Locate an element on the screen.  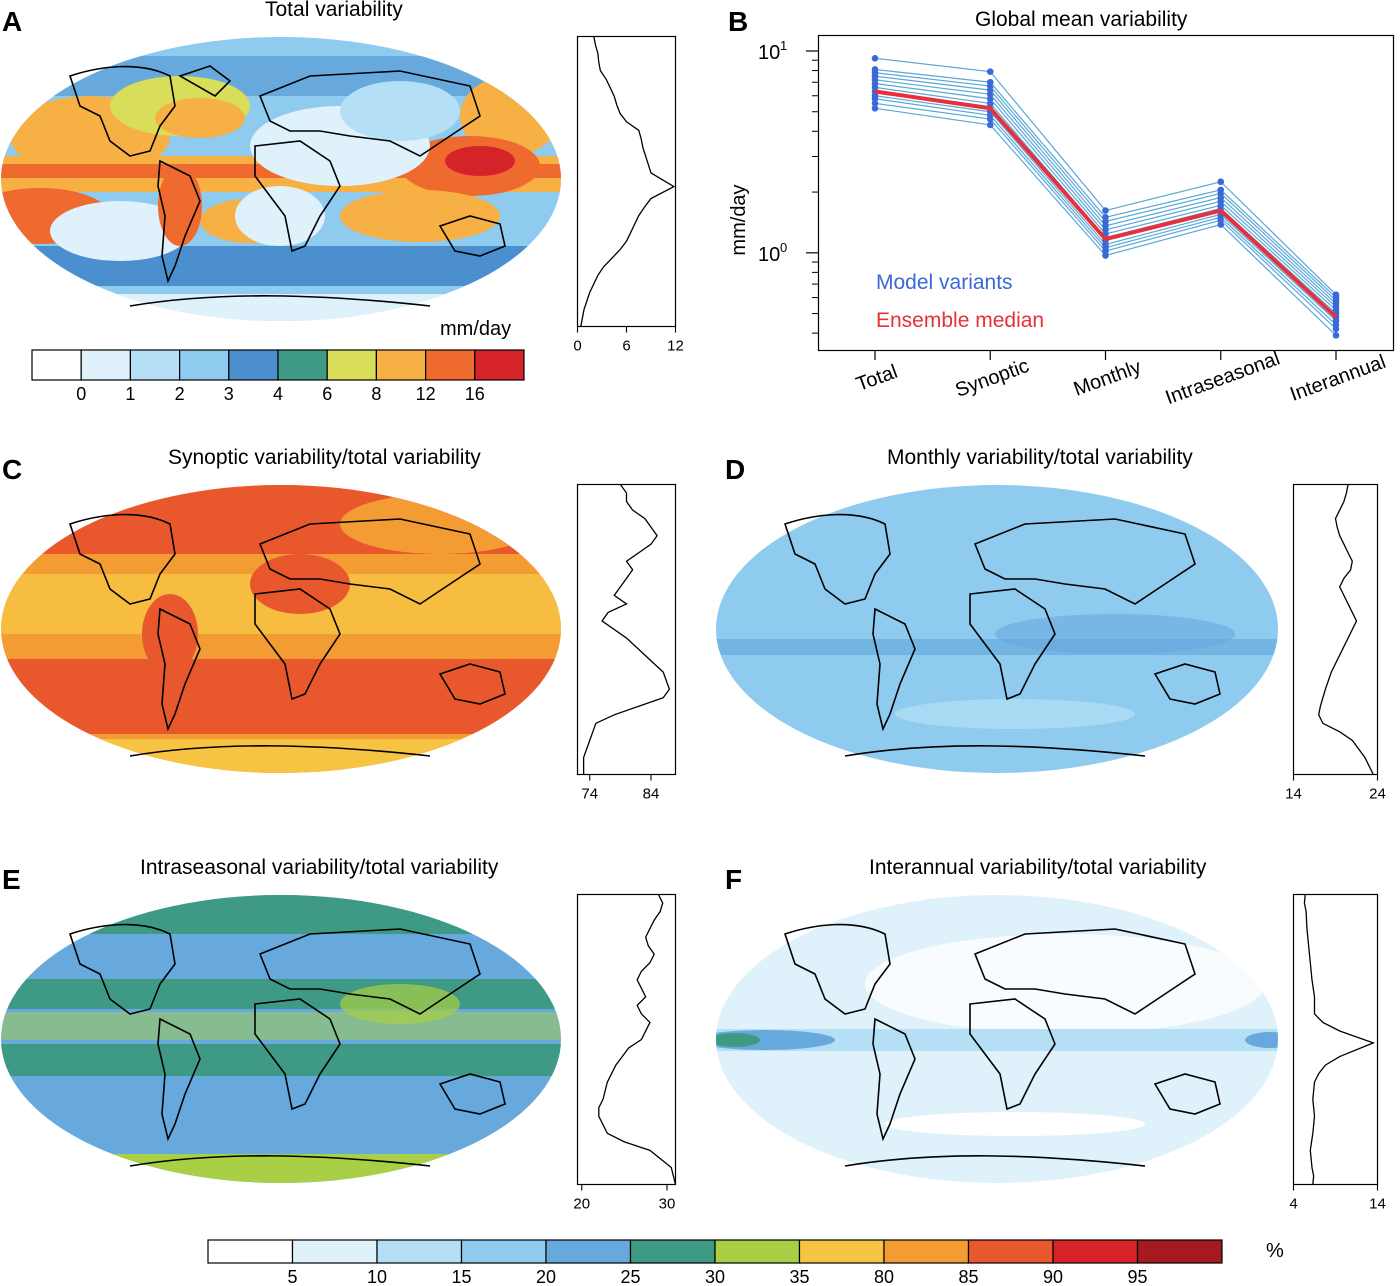
profile-tick-label: 20 is located at coordinates (581, 1204).